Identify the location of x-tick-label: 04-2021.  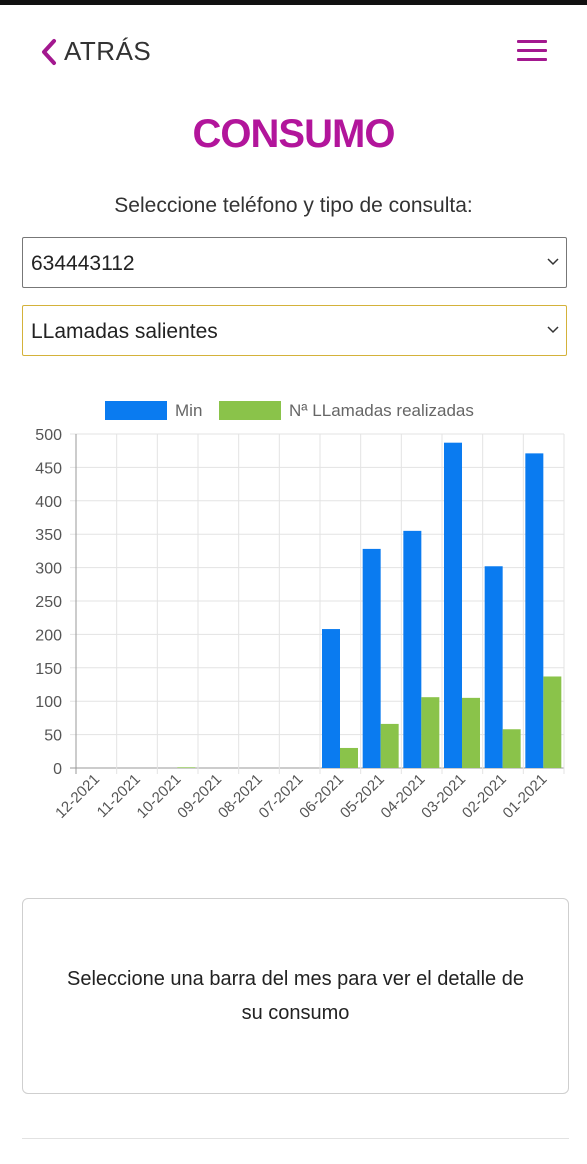
(403, 796).